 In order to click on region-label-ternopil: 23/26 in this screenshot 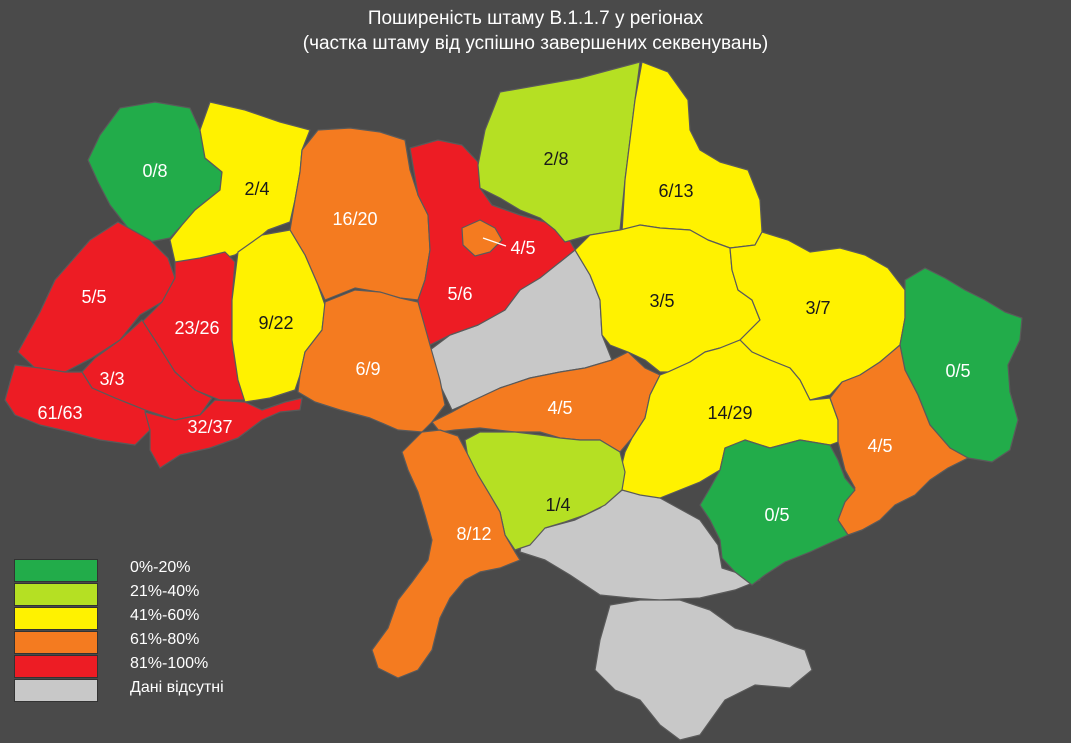, I will do `click(196, 328)`.